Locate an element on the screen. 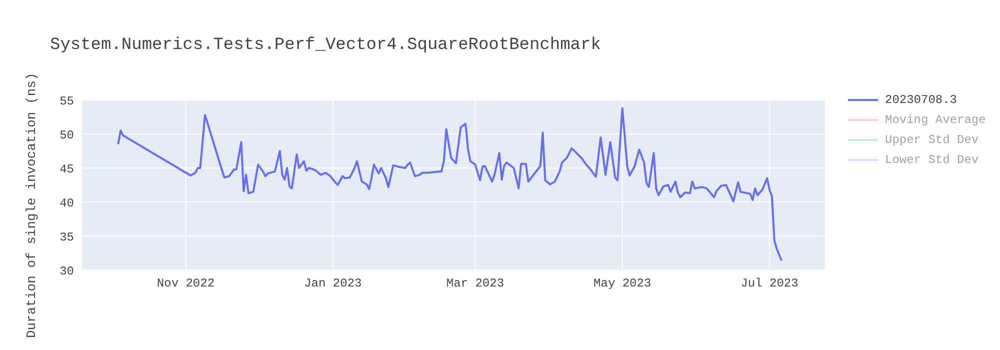 The image size is (1000, 350). legend-label: Upper Std Dev is located at coordinates (932, 140).